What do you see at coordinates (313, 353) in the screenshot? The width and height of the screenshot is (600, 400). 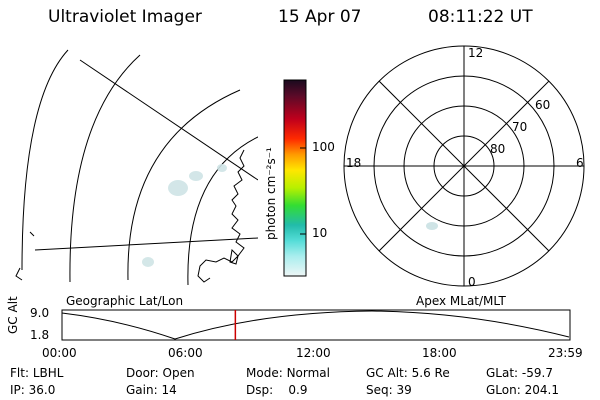 I see `altitude-xtick: 12:00` at bounding box center [313, 353].